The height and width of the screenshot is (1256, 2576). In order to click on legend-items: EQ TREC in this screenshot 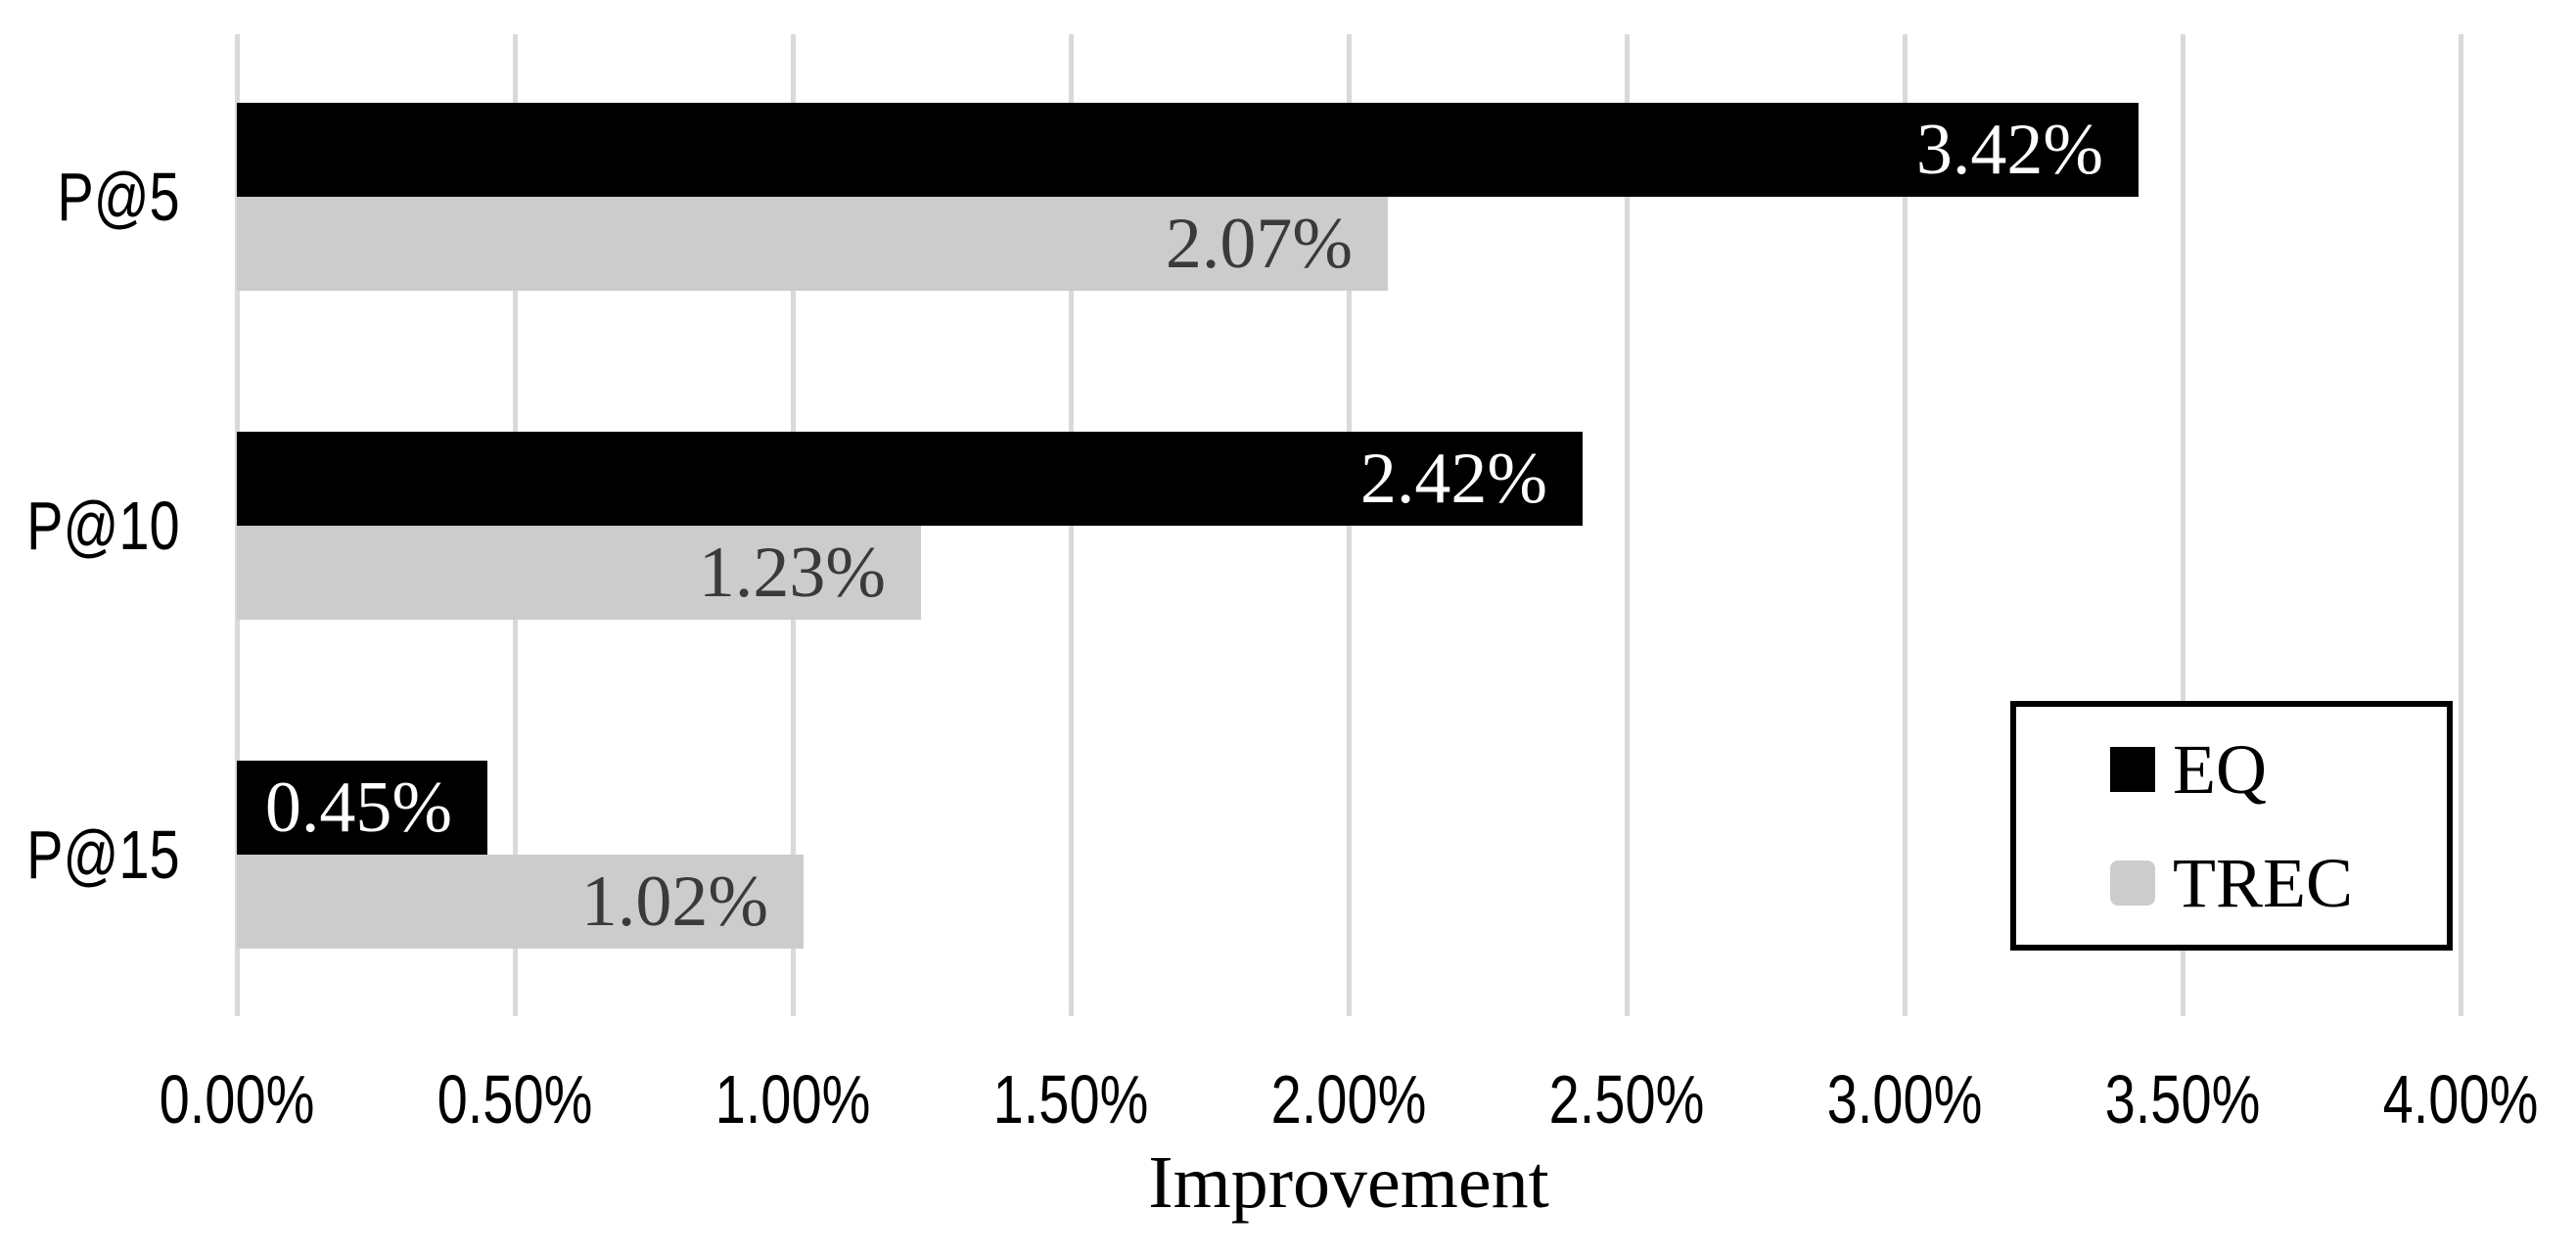, I will do `click(2231, 826)`.